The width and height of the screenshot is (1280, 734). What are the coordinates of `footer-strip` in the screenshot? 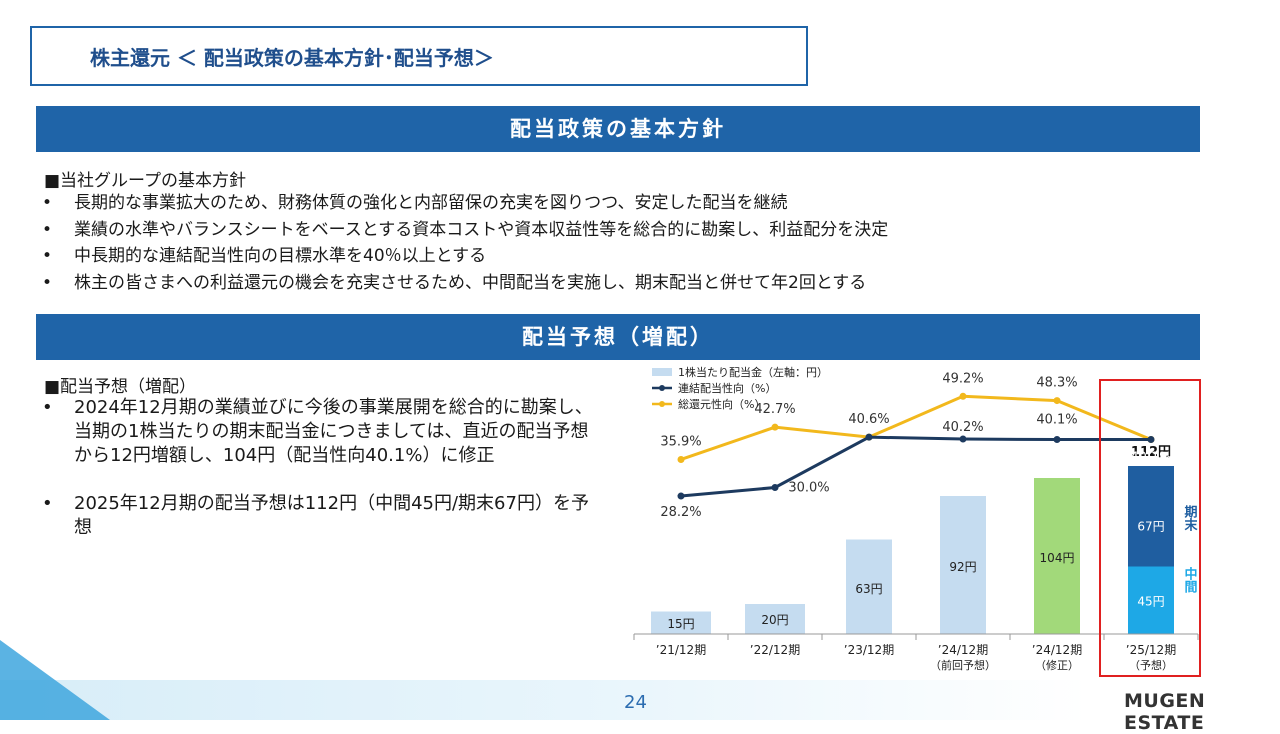 It's located at (640, 700).